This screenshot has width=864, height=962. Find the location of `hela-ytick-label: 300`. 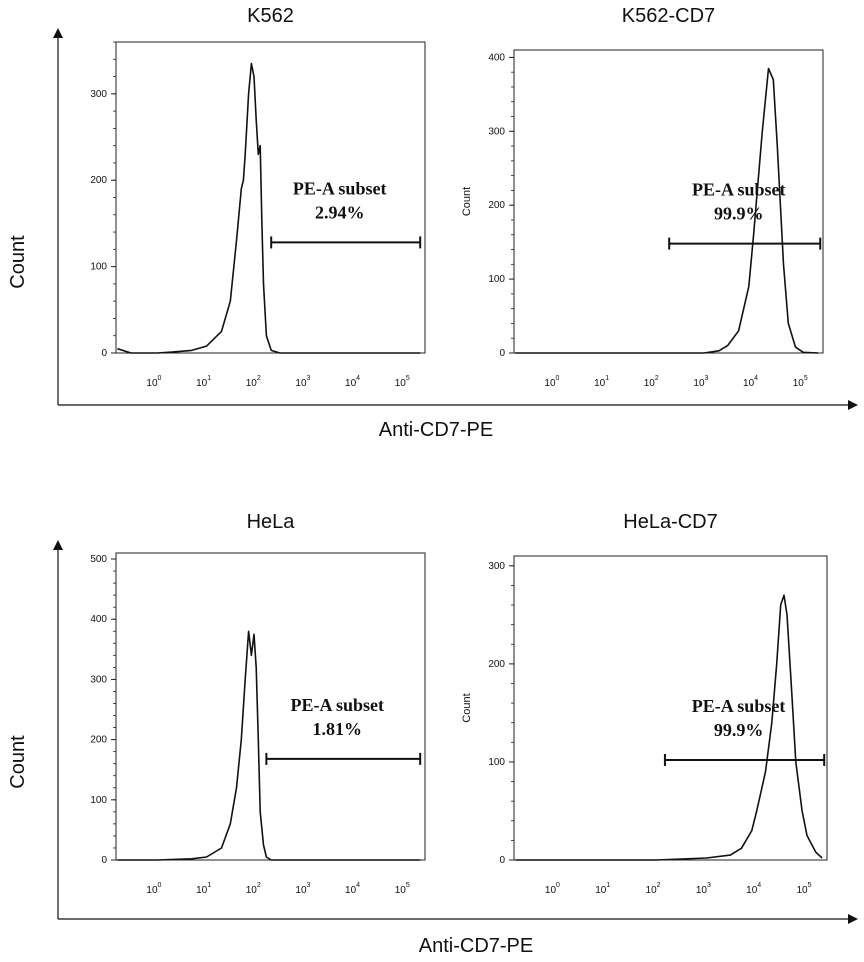

hela-ytick-label: 300 is located at coordinates (98, 679).